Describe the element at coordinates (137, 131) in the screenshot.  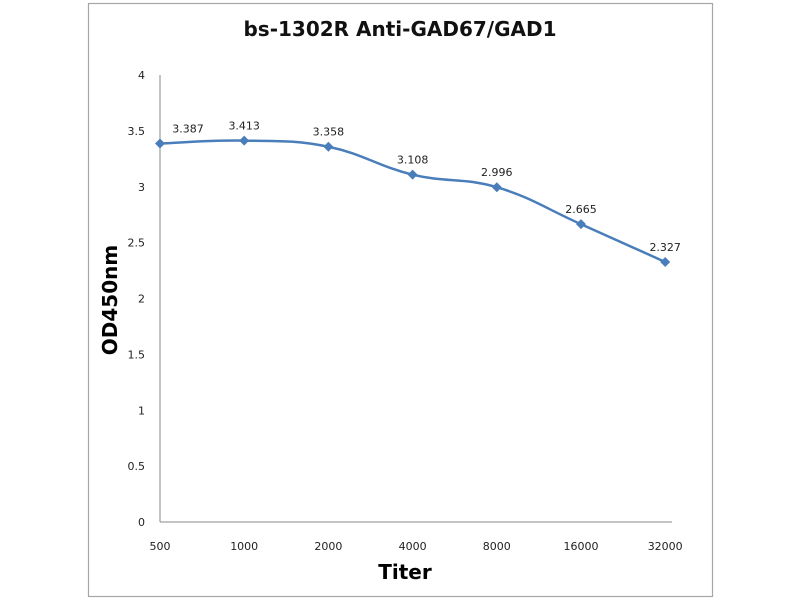
I see `y-tick-label: 3.5` at that location.